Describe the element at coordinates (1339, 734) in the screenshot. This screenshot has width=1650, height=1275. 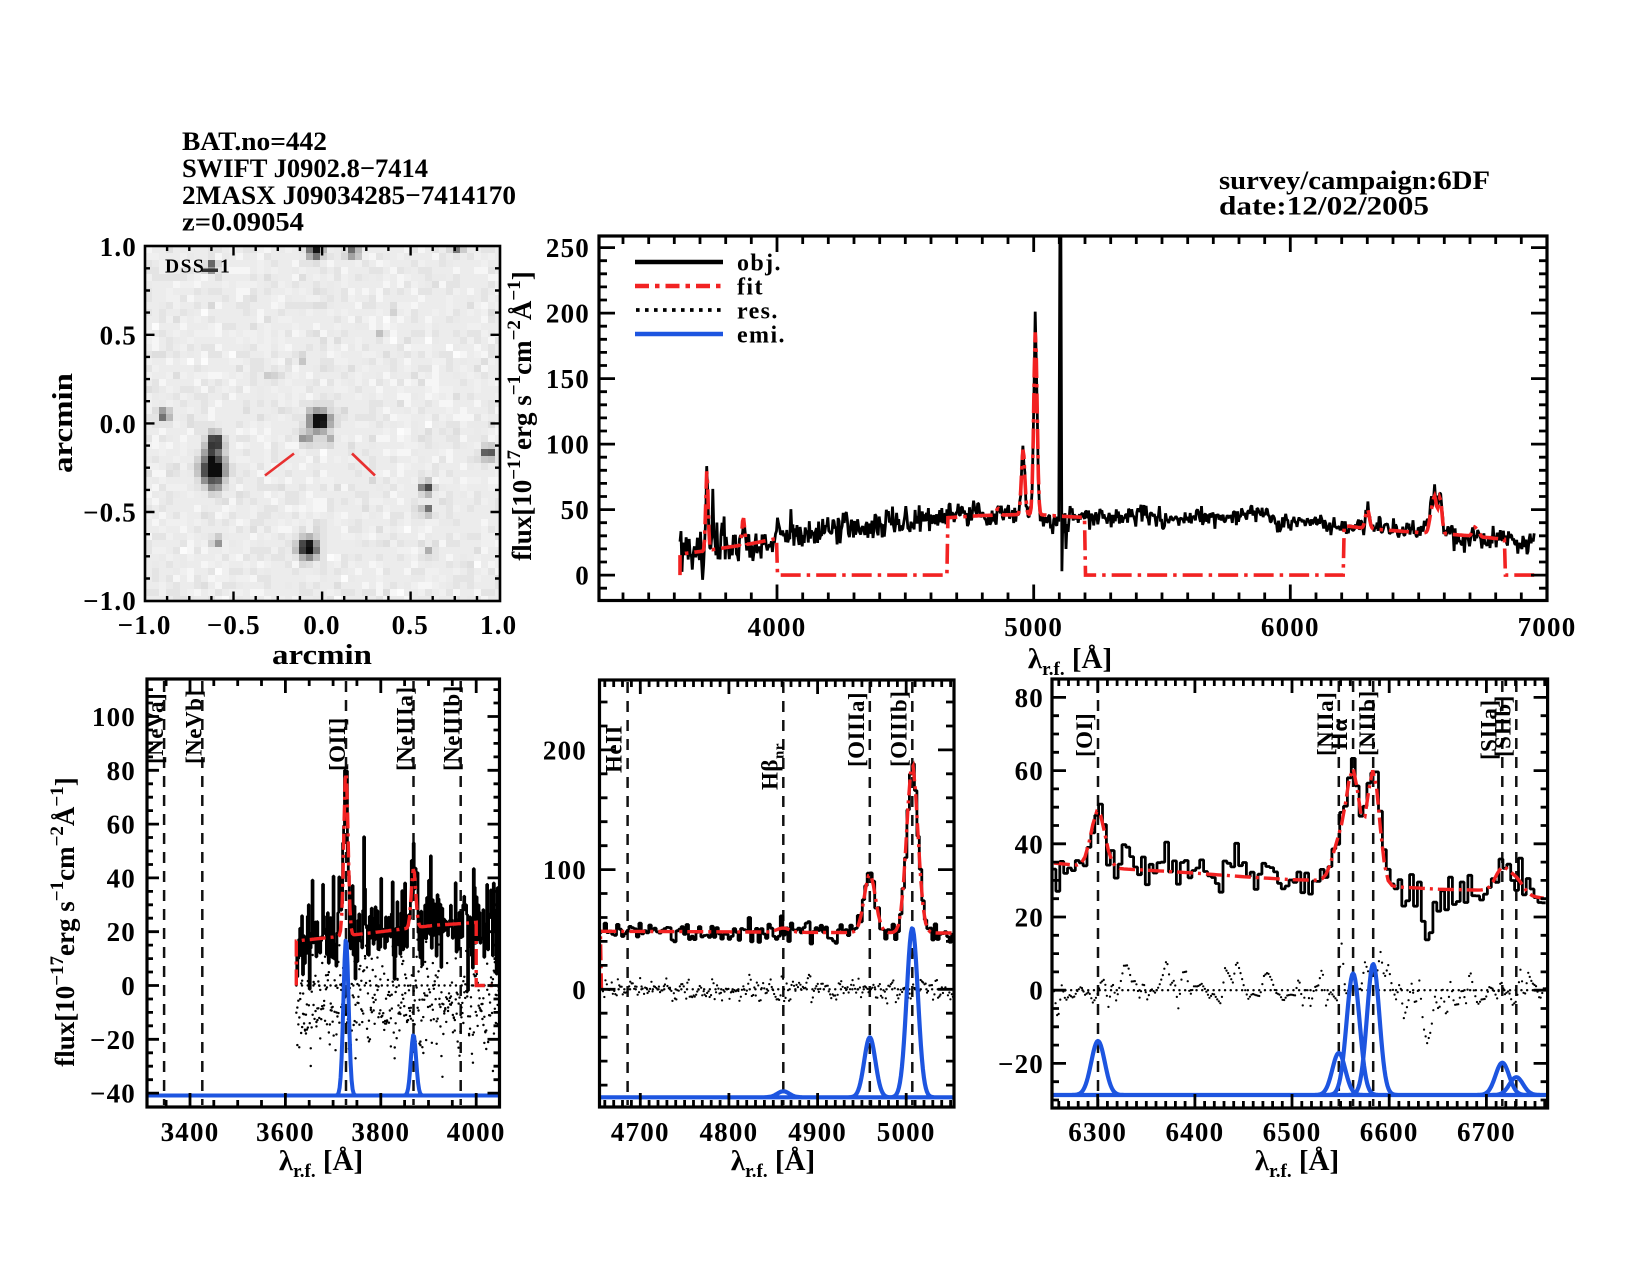
I see `svg-text: Hα` at that location.